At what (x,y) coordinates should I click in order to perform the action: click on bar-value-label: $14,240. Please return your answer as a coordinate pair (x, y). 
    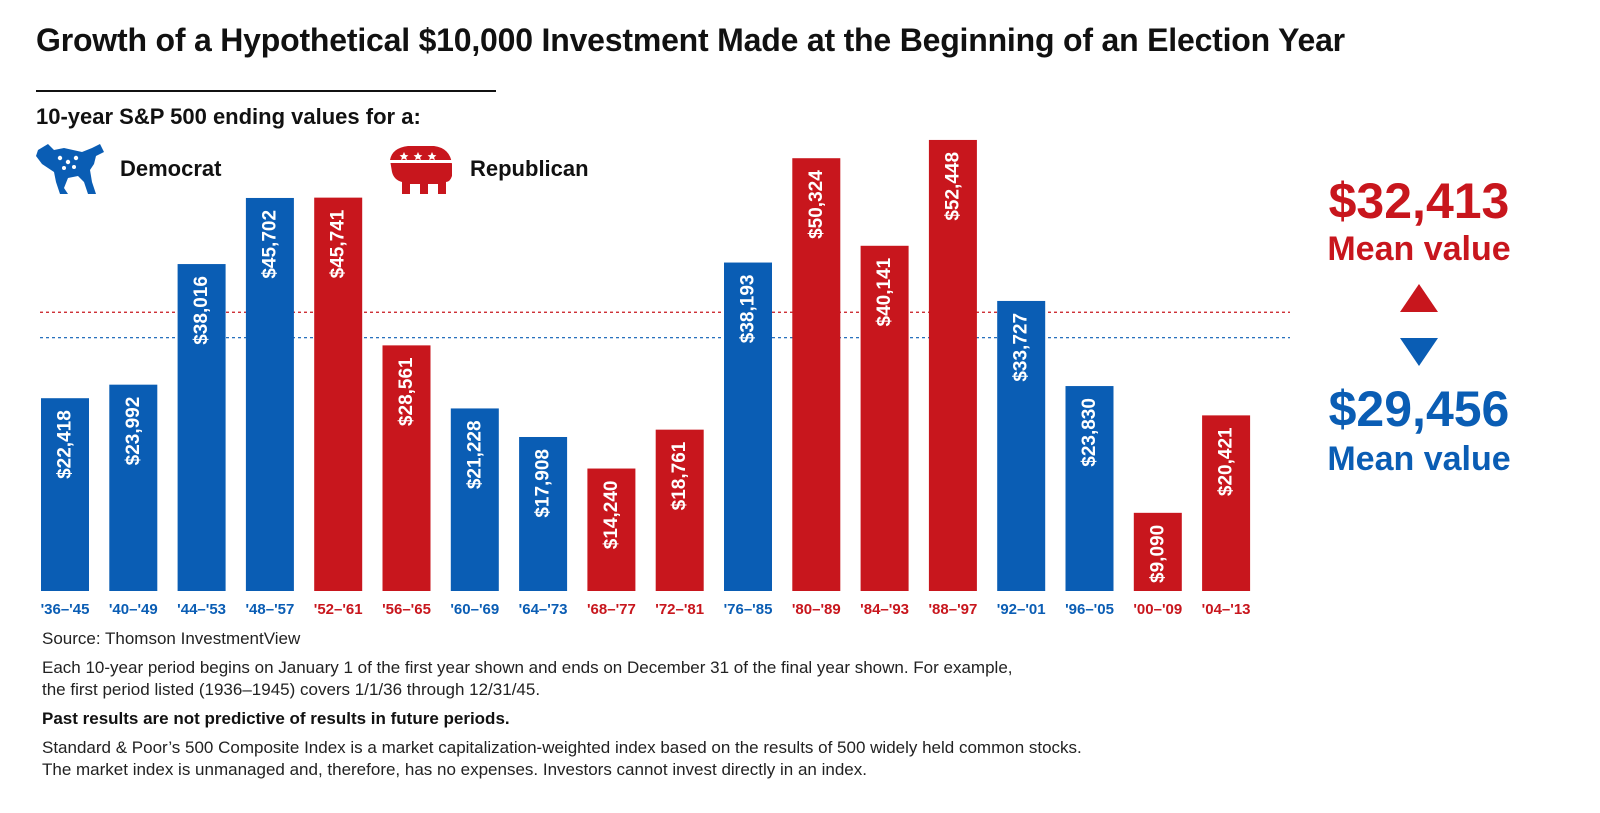
    Looking at the image, I should click on (611, 515).